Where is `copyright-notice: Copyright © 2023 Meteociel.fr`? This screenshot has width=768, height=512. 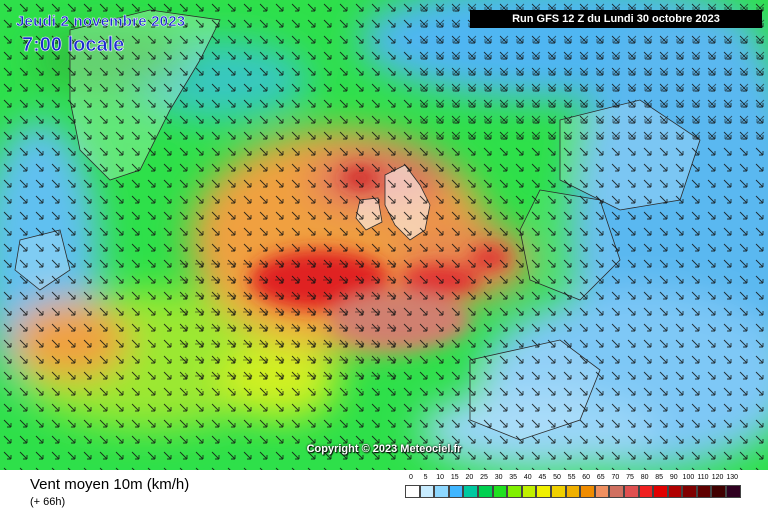
copyright-notice: Copyright © 2023 Meteociel.fr is located at coordinates (384, 449).